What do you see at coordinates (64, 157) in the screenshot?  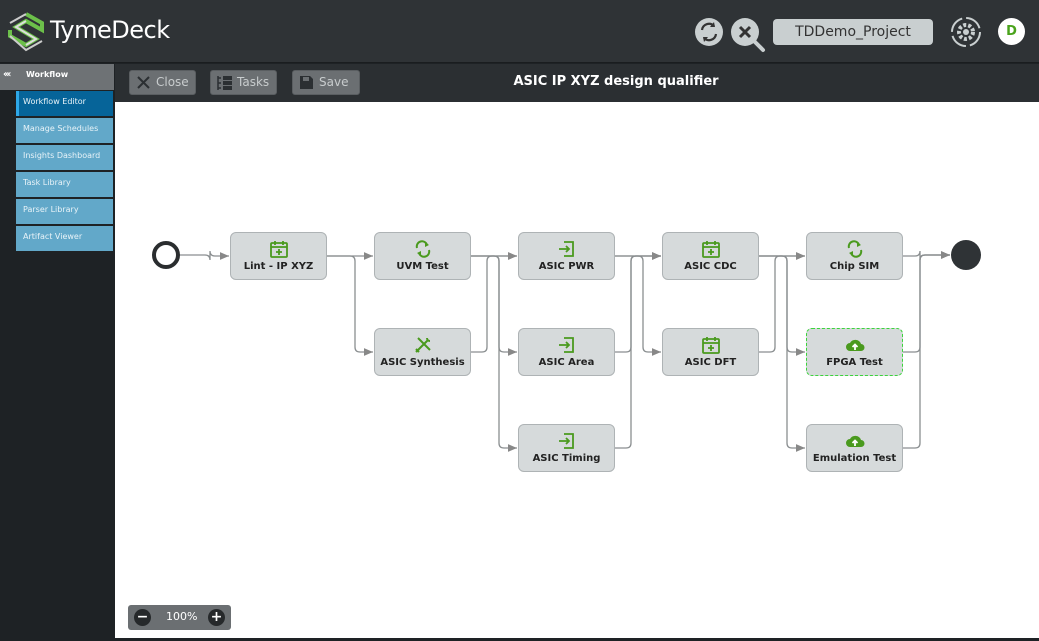 I see `sidebar-item-insights-dashboard: Insights Dashboard` at bounding box center [64, 157].